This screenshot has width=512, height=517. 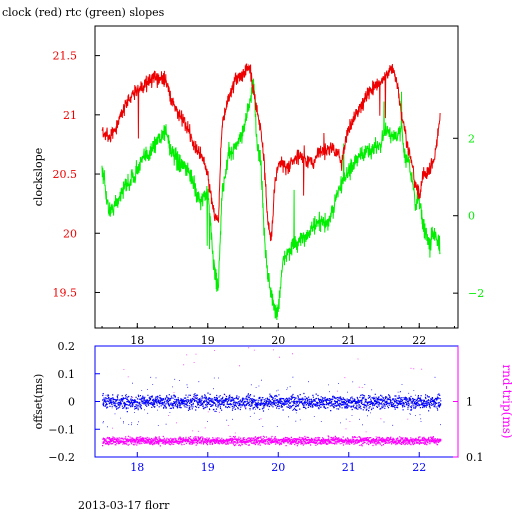 I want to click on y2-tick-label: 0, so click(x=471, y=216).